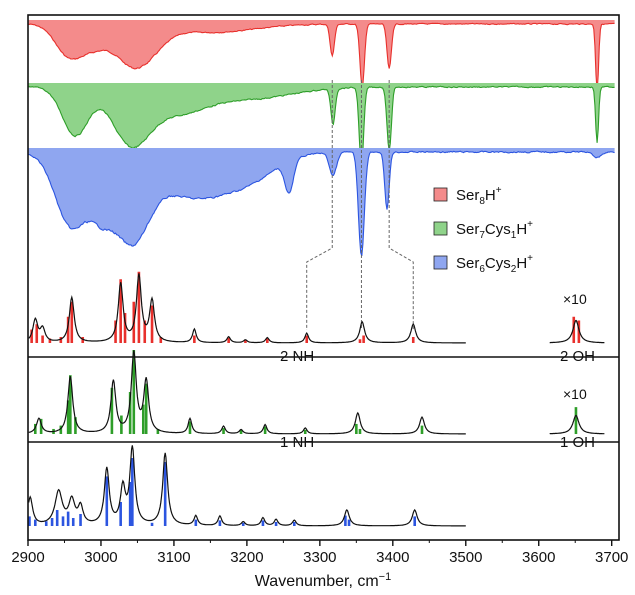 The width and height of the screenshot is (635, 595). Describe the element at coordinates (465, 557) in the screenshot. I see `x-tick-label-7: 3500` at that location.